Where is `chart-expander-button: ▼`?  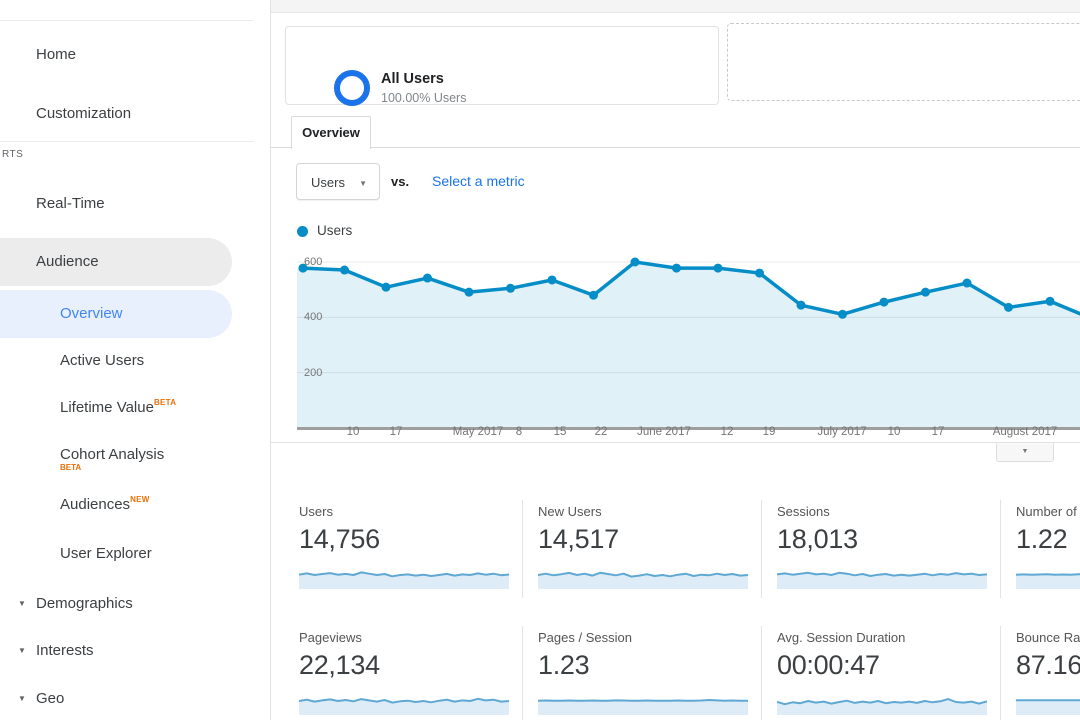 chart-expander-button: ▼ is located at coordinates (1025, 452).